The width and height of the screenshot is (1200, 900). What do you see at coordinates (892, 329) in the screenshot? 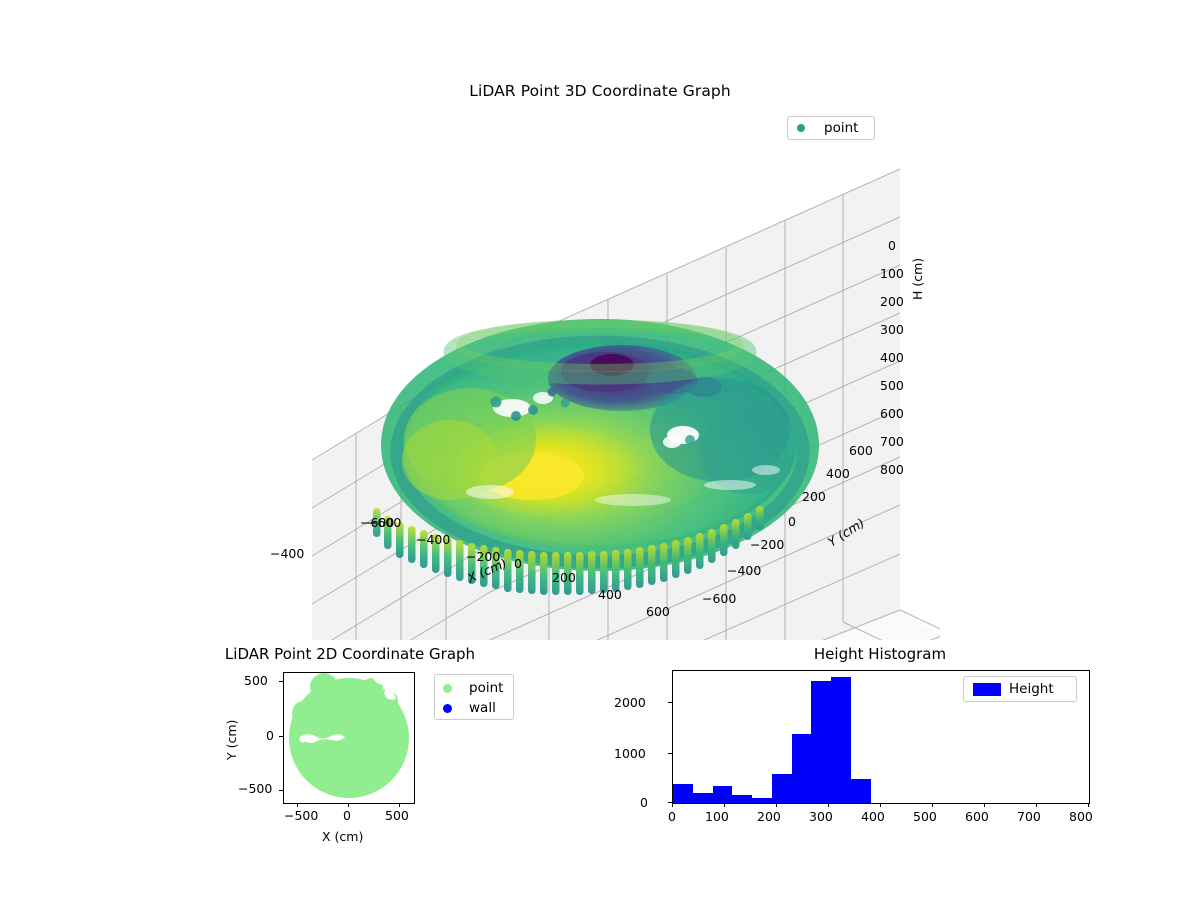
I see `z-tick-label: 300` at bounding box center [892, 329].